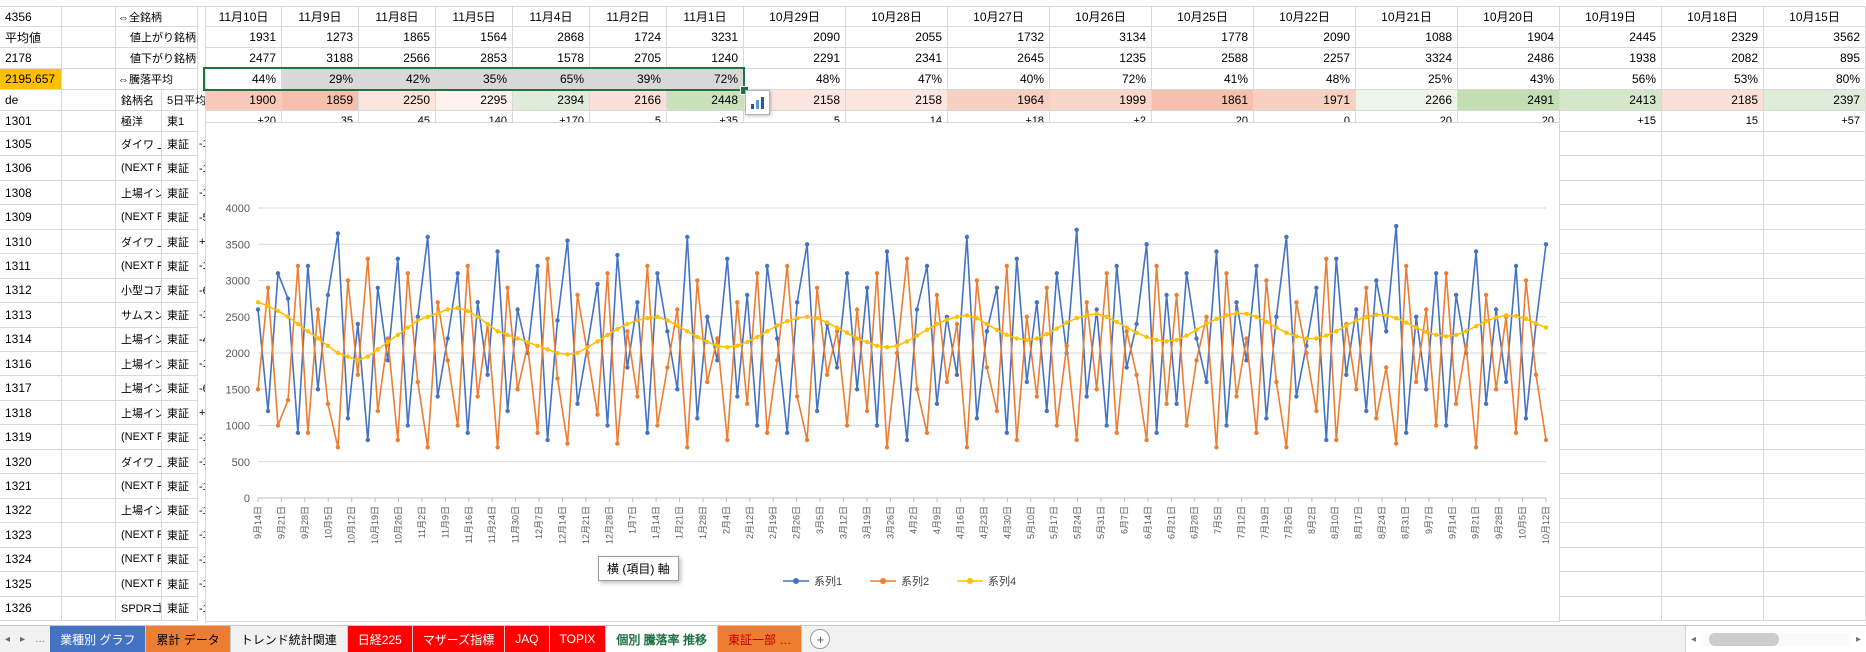 The image size is (1866, 652). Describe the element at coordinates (705, 58) in the screenshot. I see `decliners-value-cell: 1240` at that location.